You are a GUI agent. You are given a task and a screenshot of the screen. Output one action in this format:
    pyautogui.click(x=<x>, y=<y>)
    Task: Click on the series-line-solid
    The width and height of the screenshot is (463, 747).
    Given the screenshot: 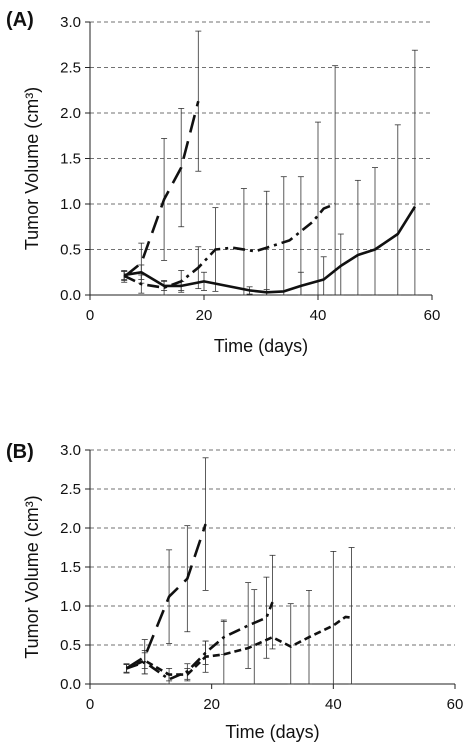 What is the action you would take?
    pyautogui.click(x=270, y=250)
    